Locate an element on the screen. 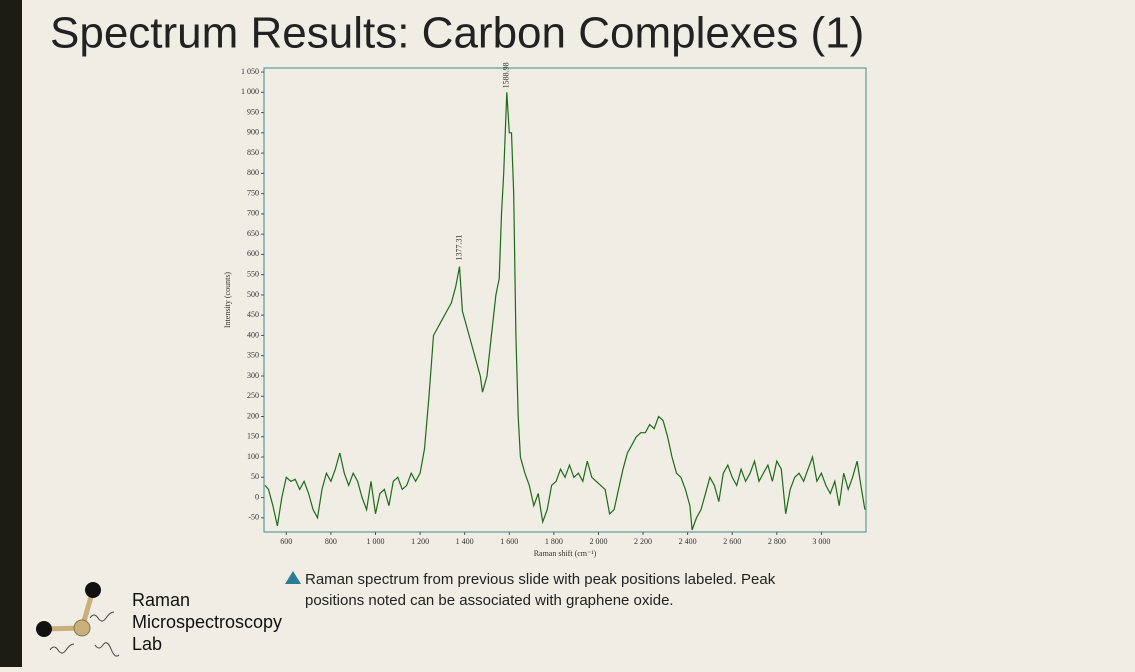 The width and height of the screenshot is (1135, 672). peak-label: 1588.98 is located at coordinates (506, 75).